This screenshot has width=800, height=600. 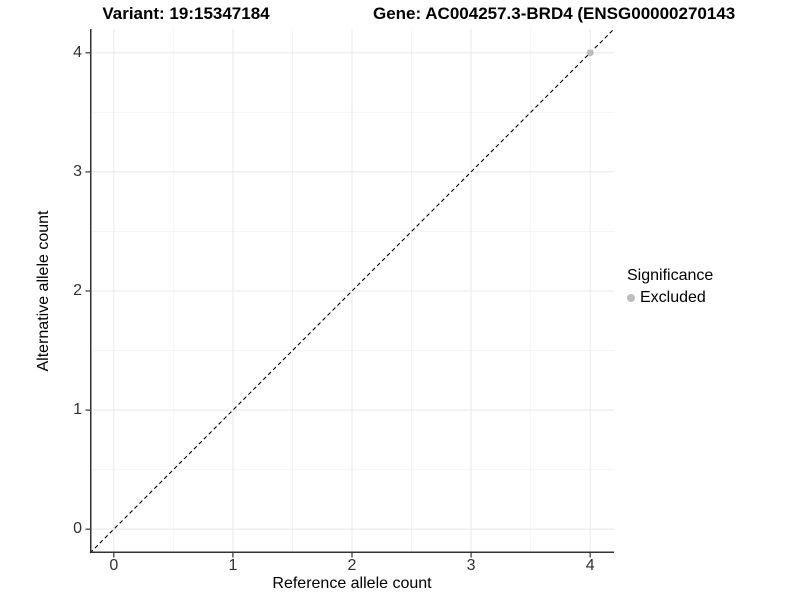 What do you see at coordinates (631, 298) in the screenshot?
I see `excluded-point-icon` at bounding box center [631, 298].